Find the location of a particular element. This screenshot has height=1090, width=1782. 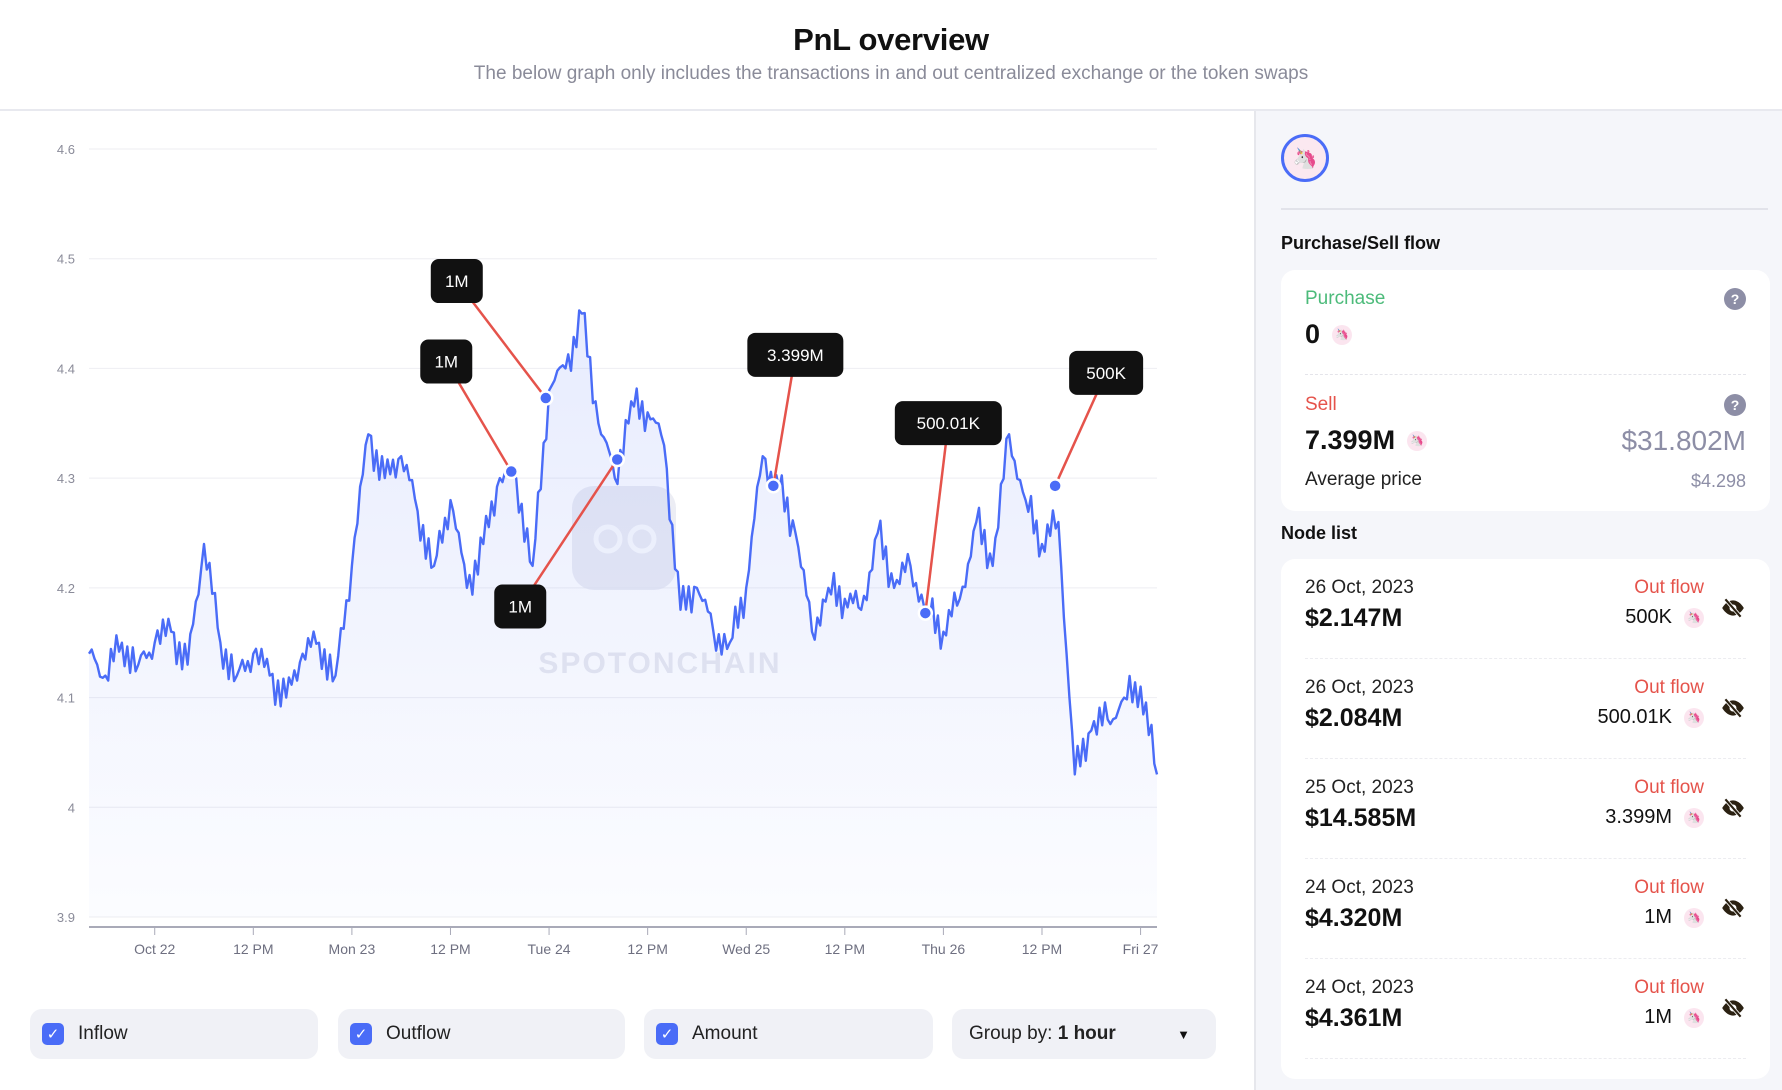

inflow-toggle: ✓ Inflow is located at coordinates (174, 1034).